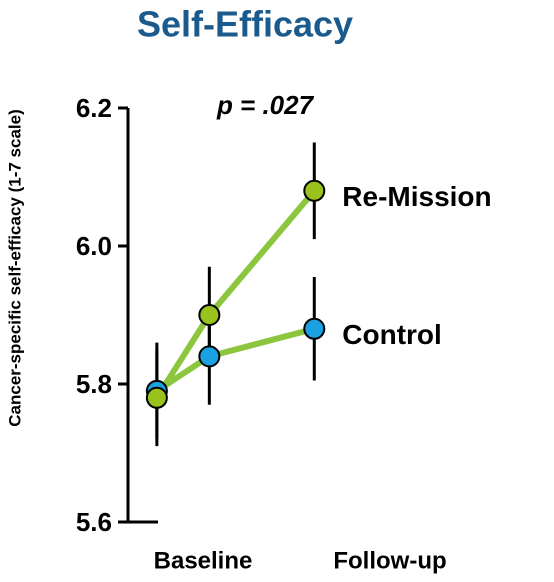 This screenshot has height=582, width=554. What do you see at coordinates (245, 24) in the screenshot?
I see `chart-title: Self-Efficacy` at bounding box center [245, 24].